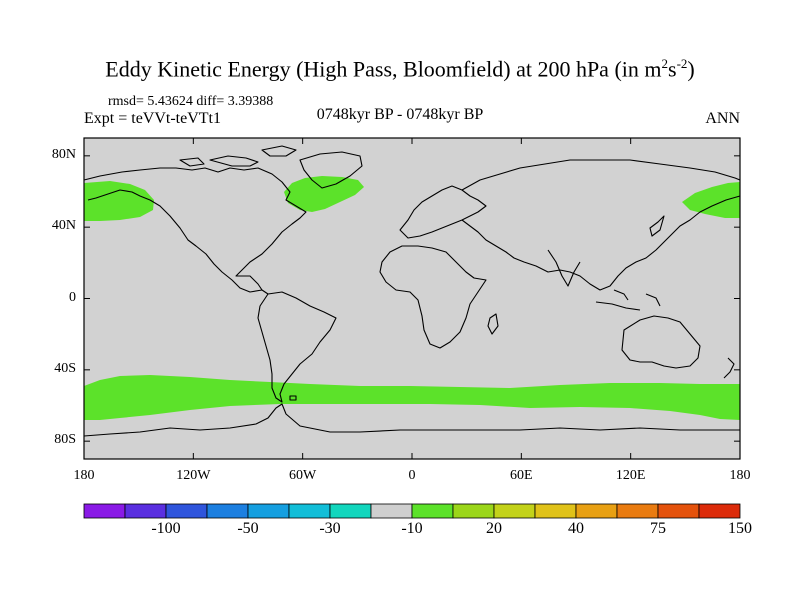 The image size is (800, 600). What do you see at coordinates (711, 200) in the screenshot?
I see `anomaly-region-north-pacific-east` at bounding box center [711, 200].